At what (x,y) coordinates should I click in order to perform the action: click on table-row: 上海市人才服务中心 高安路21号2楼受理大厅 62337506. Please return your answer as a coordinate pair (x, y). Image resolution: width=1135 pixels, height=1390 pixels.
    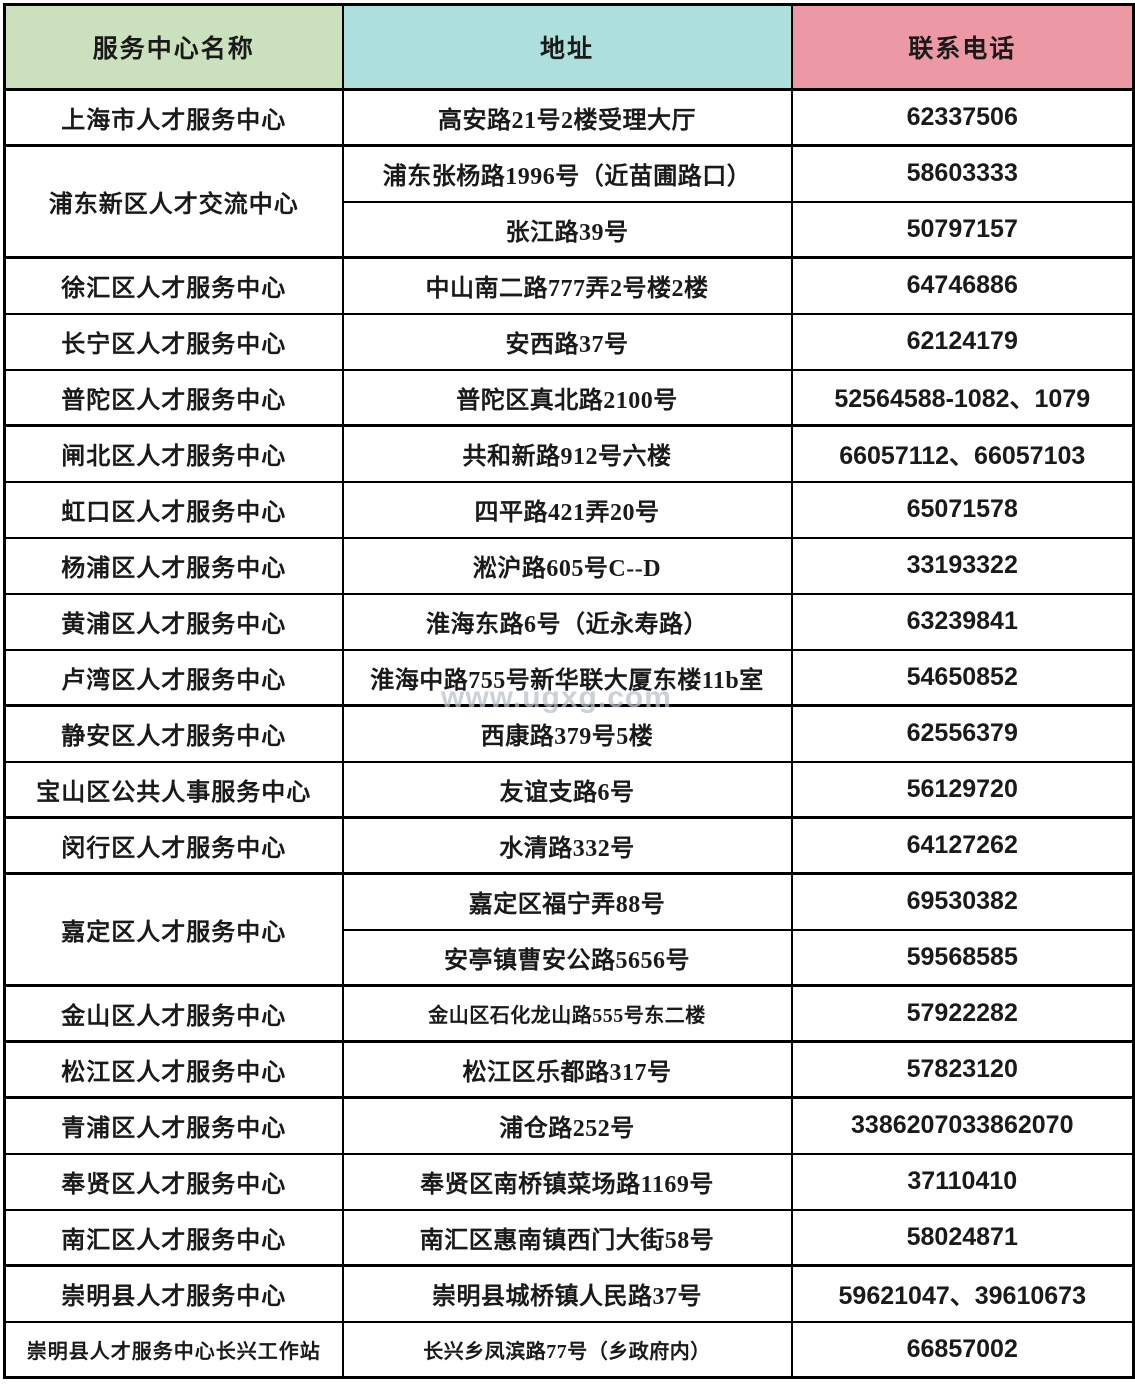
    Looking at the image, I should click on (569, 117).